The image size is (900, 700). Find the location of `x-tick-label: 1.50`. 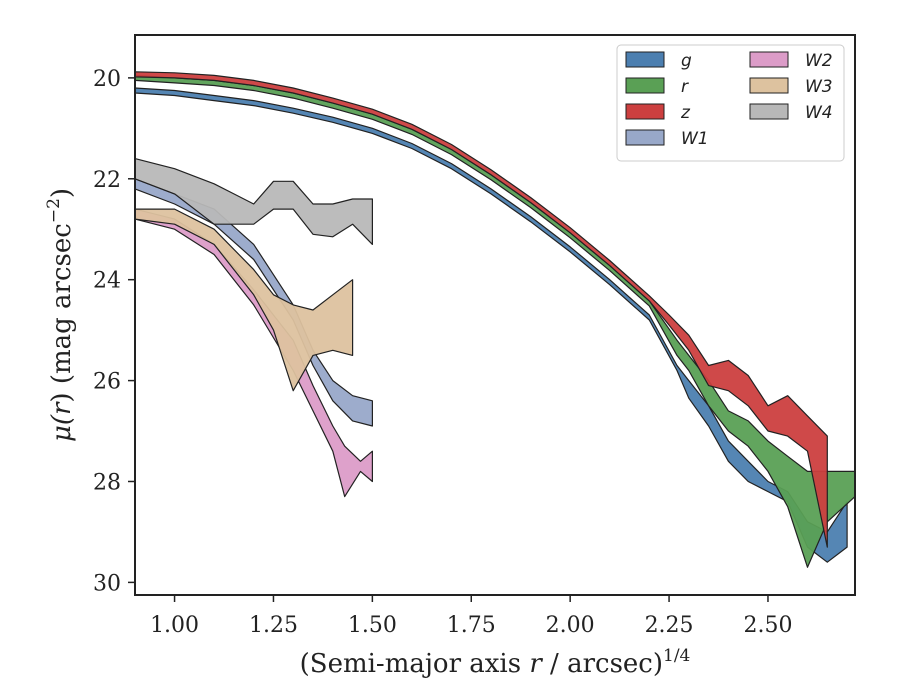

x-tick-label: 1.50 is located at coordinates (372, 625).